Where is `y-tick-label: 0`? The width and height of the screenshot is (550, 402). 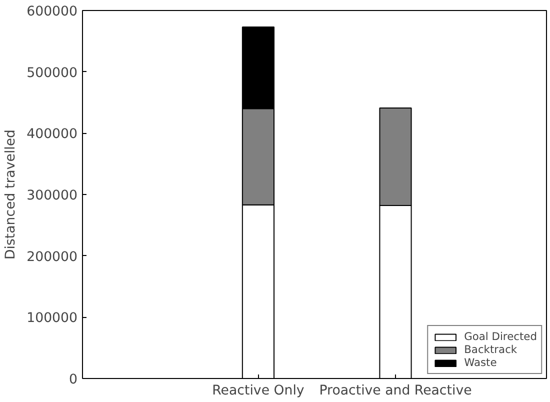 y-tick-label: 0 is located at coordinates (73, 380).